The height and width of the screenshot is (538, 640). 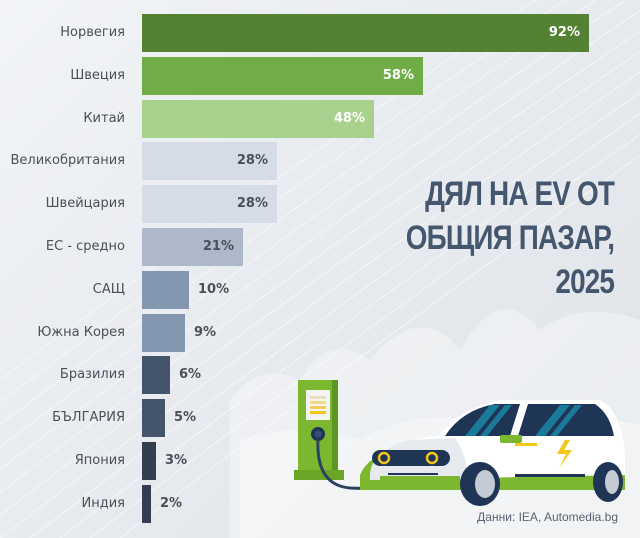 I want to click on bar-row: Швейцария 28%, so click(x=320, y=204).